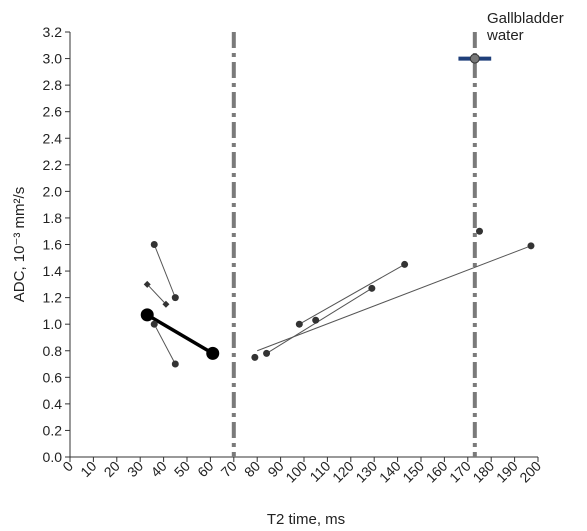 The height and width of the screenshot is (531, 587). I want to click on x-tick-label: 20, so click(112, 469).